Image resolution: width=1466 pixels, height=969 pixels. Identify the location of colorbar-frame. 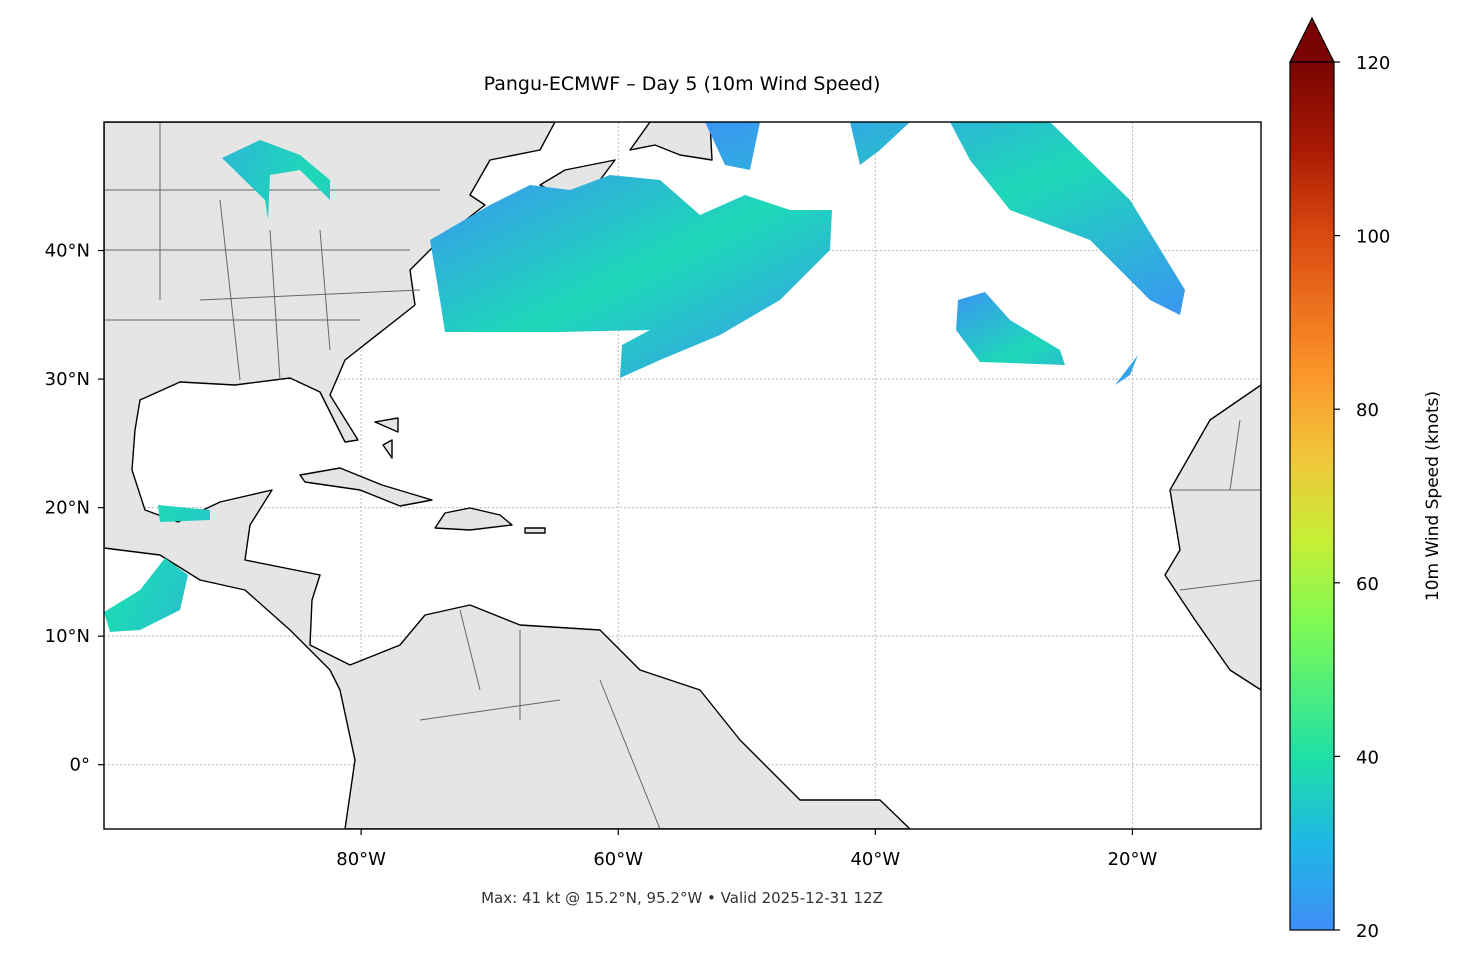
(1312, 496).